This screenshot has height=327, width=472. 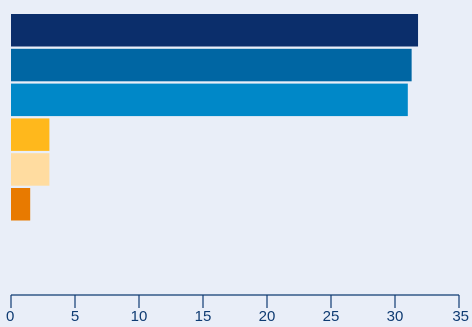 What do you see at coordinates (267, 316) in the screenshot?
I see `x-tick-label-20: 20` at bounding box center [267, 316].